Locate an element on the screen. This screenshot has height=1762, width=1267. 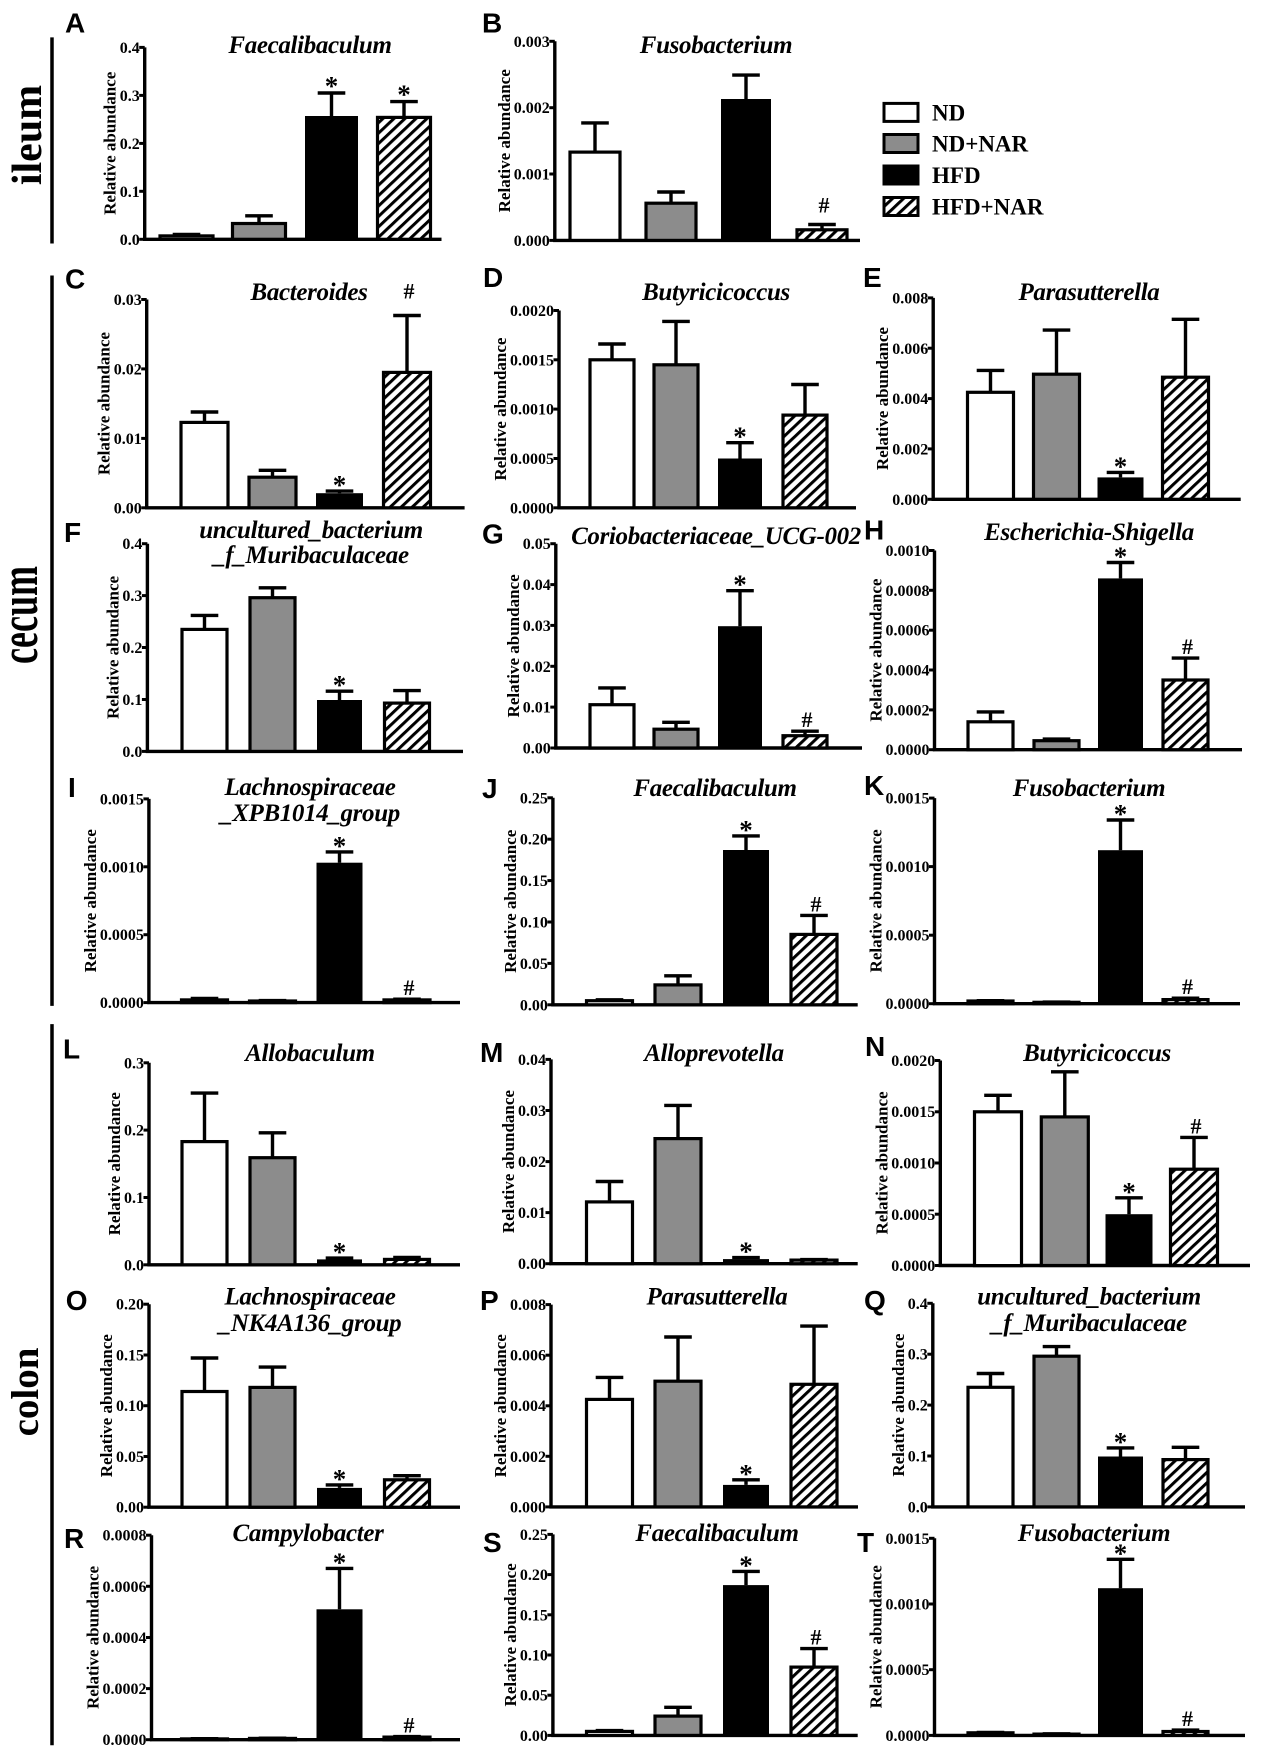
svg-text: R is located at coordinates (74, 1538).